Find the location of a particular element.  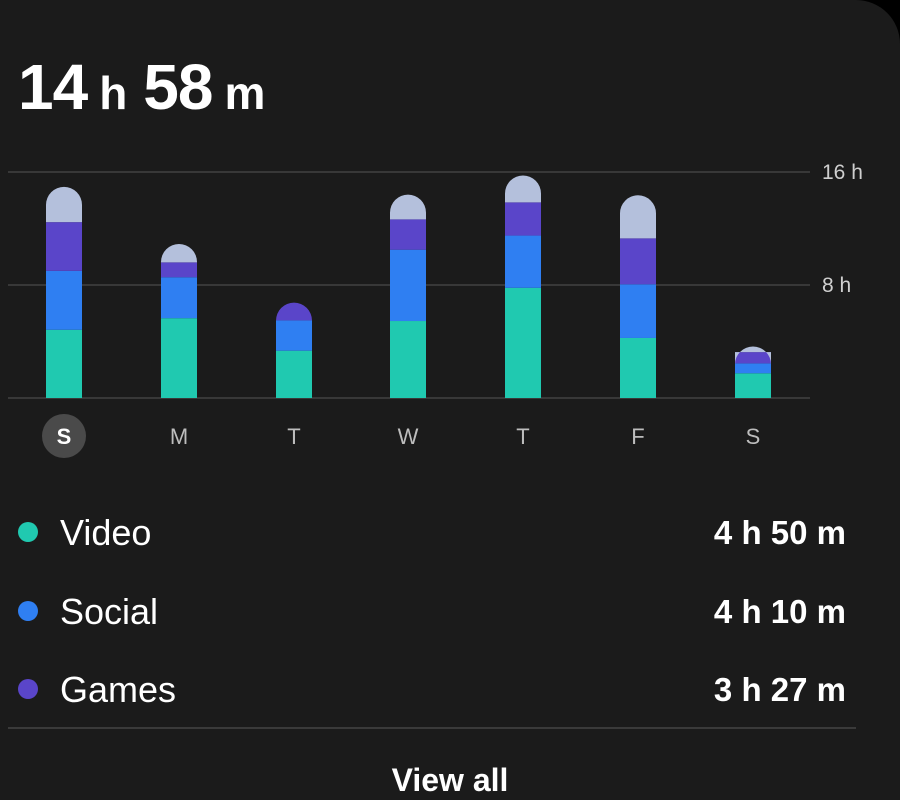

total-hours-unit: h is located at coordinates (113, 93).